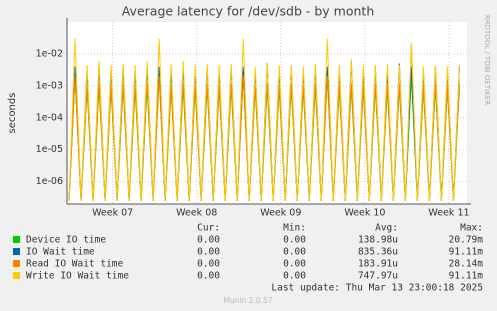 The width and height of the screenshot is (497, 311). I want to click on footer: Munin 2.0.57, so click(247, 300).